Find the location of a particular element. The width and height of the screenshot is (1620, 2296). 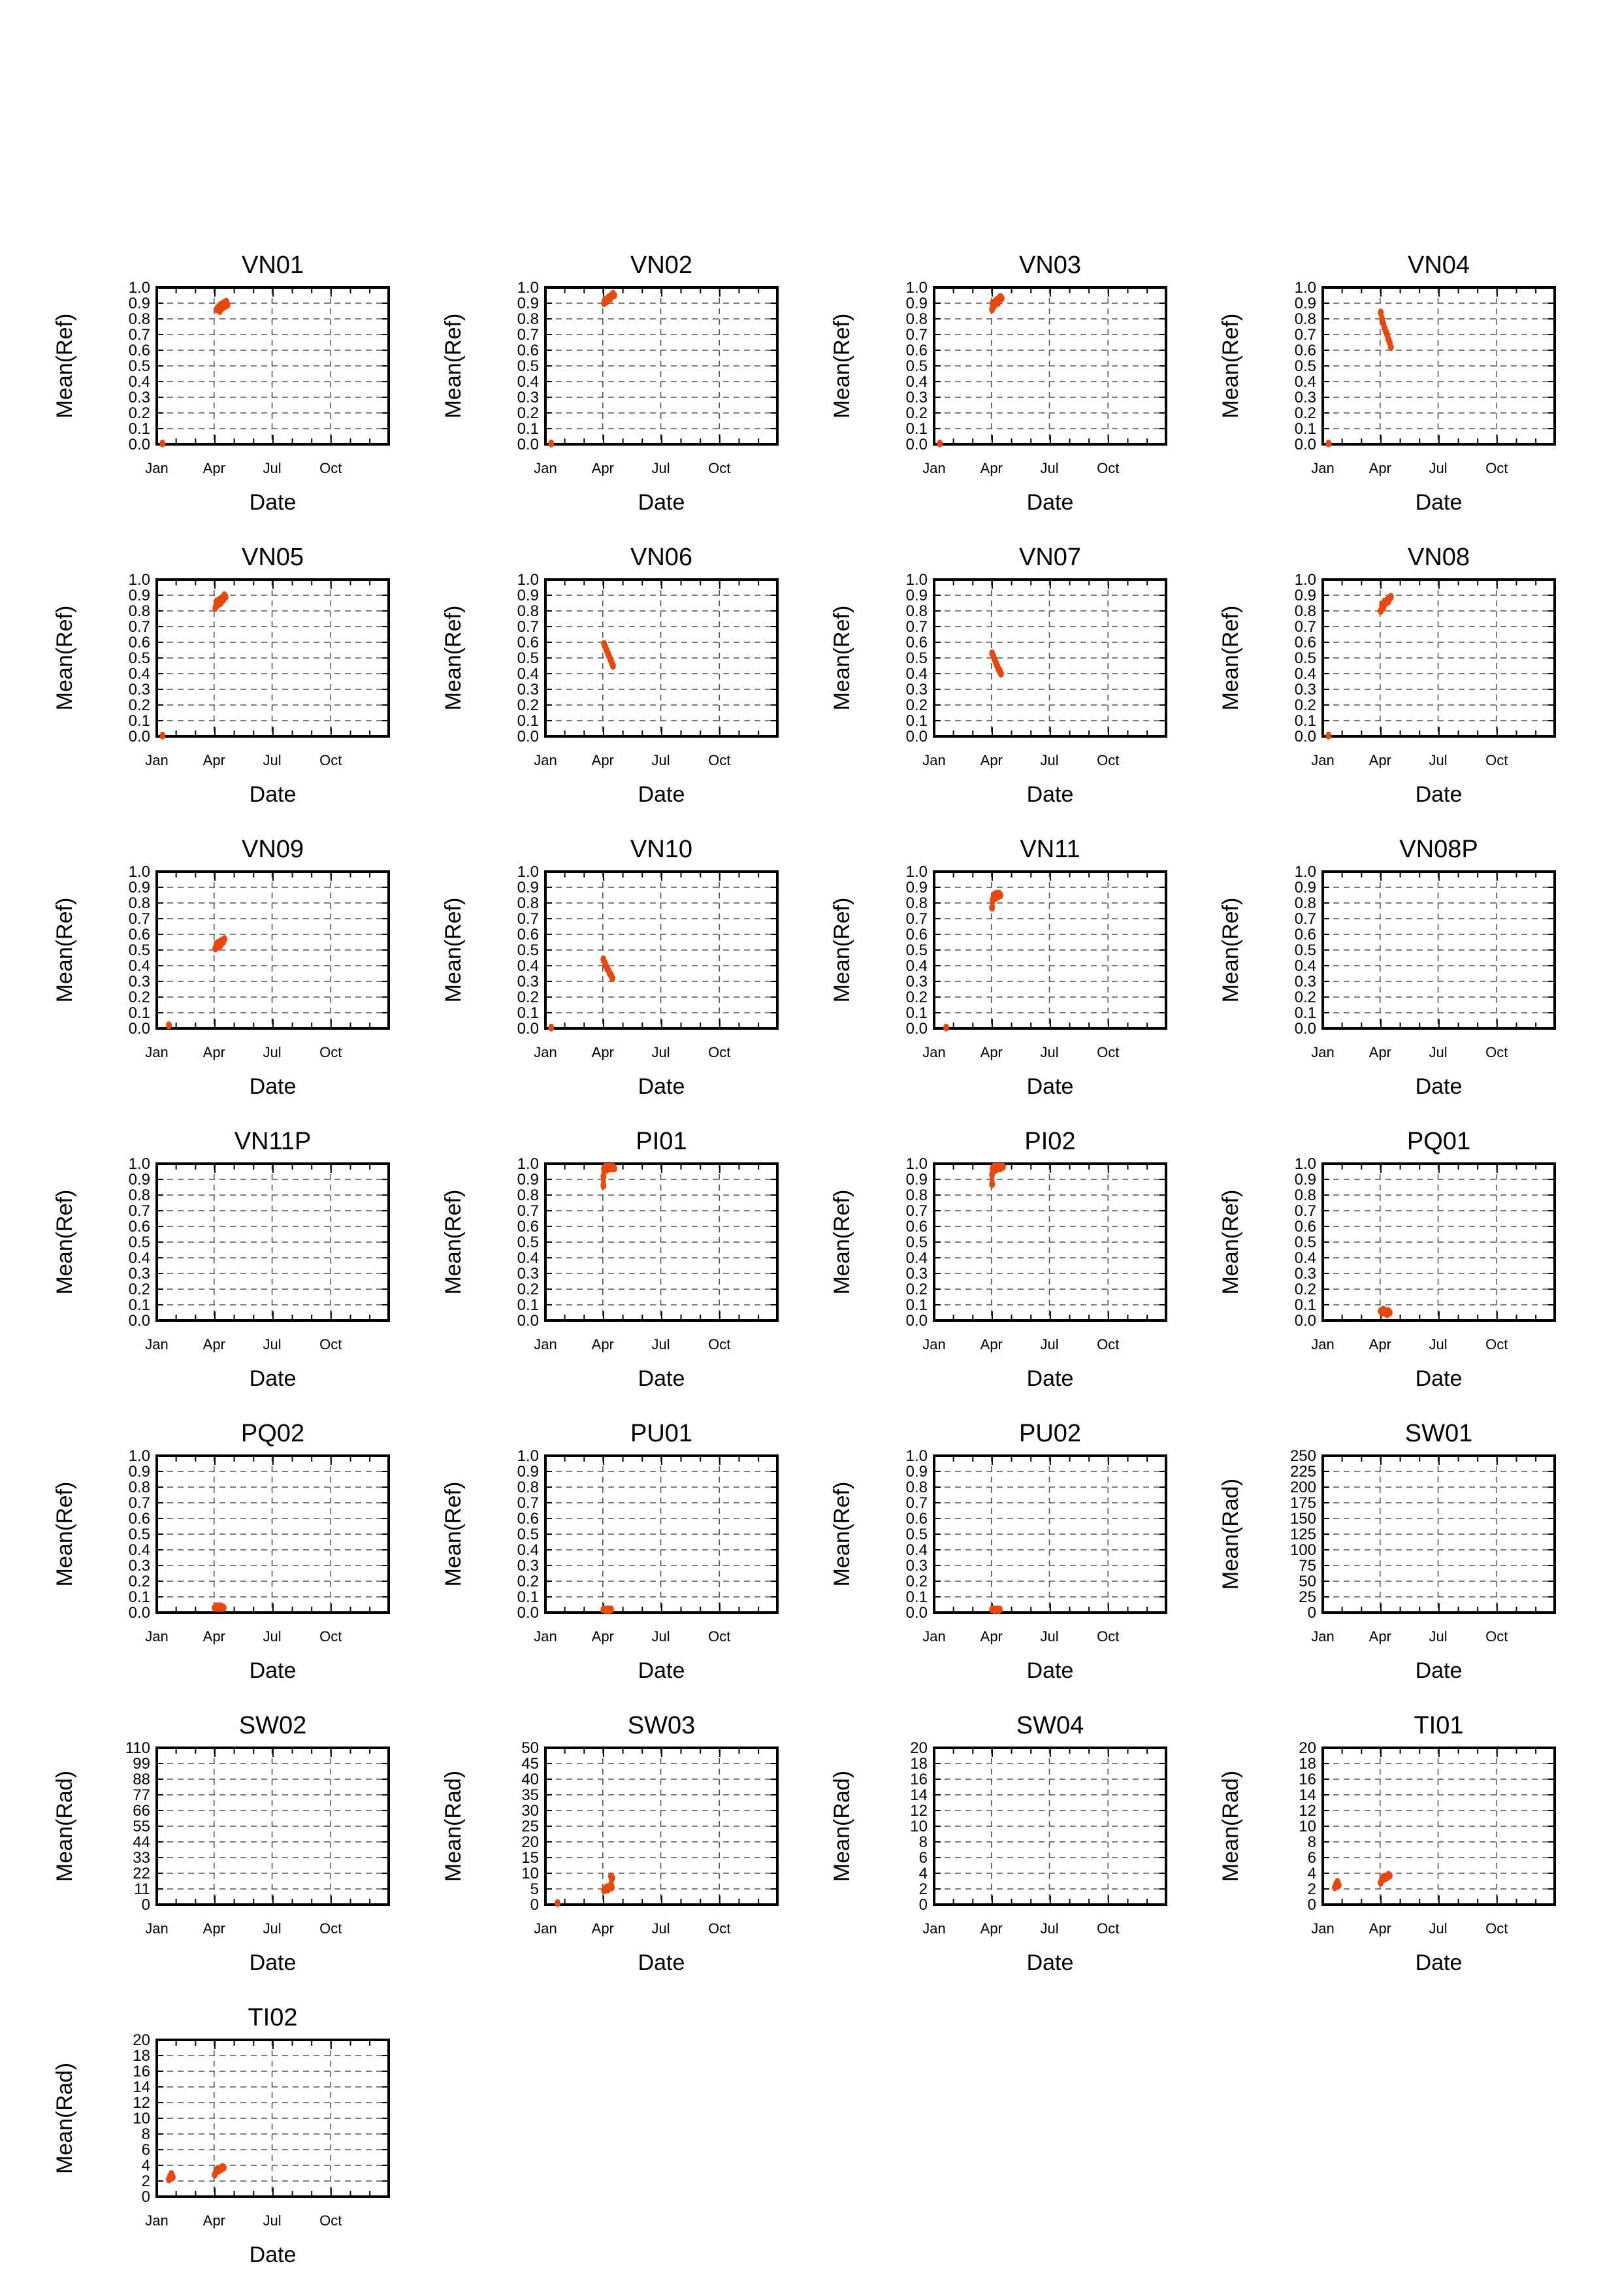

chart-title: VN10 is located at coordinates (661, 849).